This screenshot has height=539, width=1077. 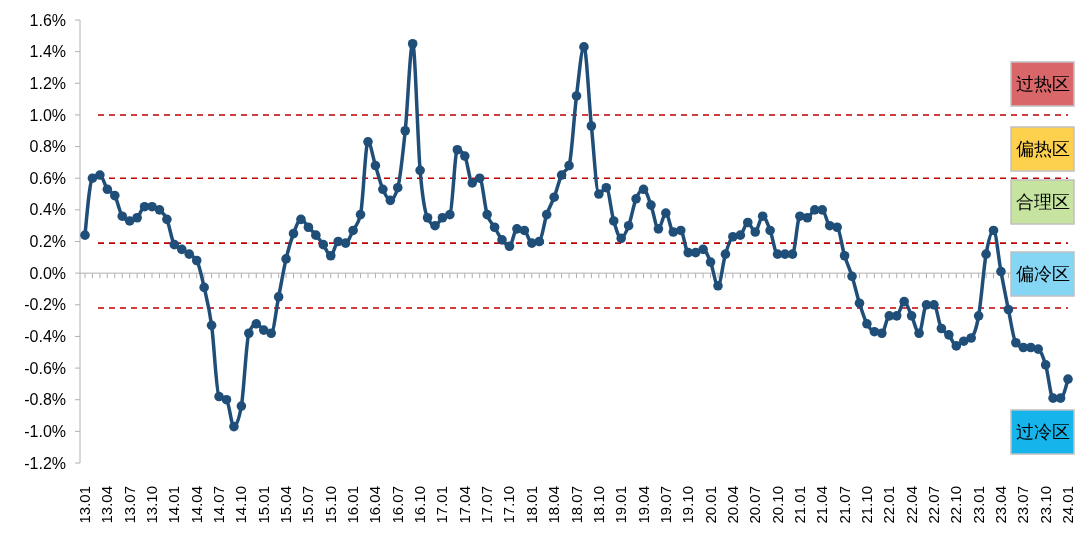 I want to click on x-tick-label: 21.10, so click(x=866, y=505).